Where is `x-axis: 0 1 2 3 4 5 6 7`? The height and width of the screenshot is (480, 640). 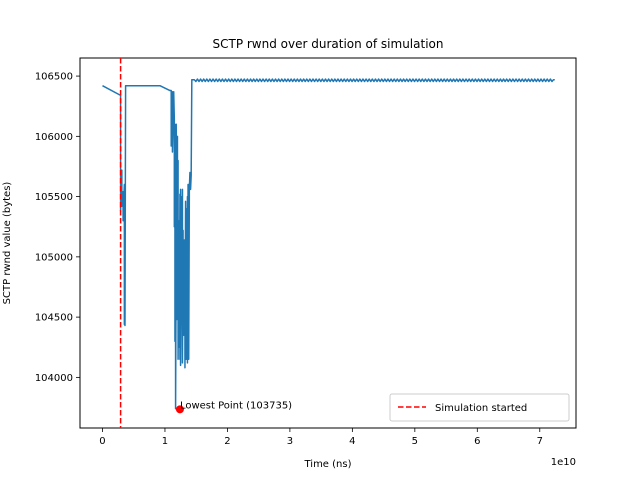
x-axis: 0 1 2 3 4 5 6 7 is located at coordinates (321, 437).